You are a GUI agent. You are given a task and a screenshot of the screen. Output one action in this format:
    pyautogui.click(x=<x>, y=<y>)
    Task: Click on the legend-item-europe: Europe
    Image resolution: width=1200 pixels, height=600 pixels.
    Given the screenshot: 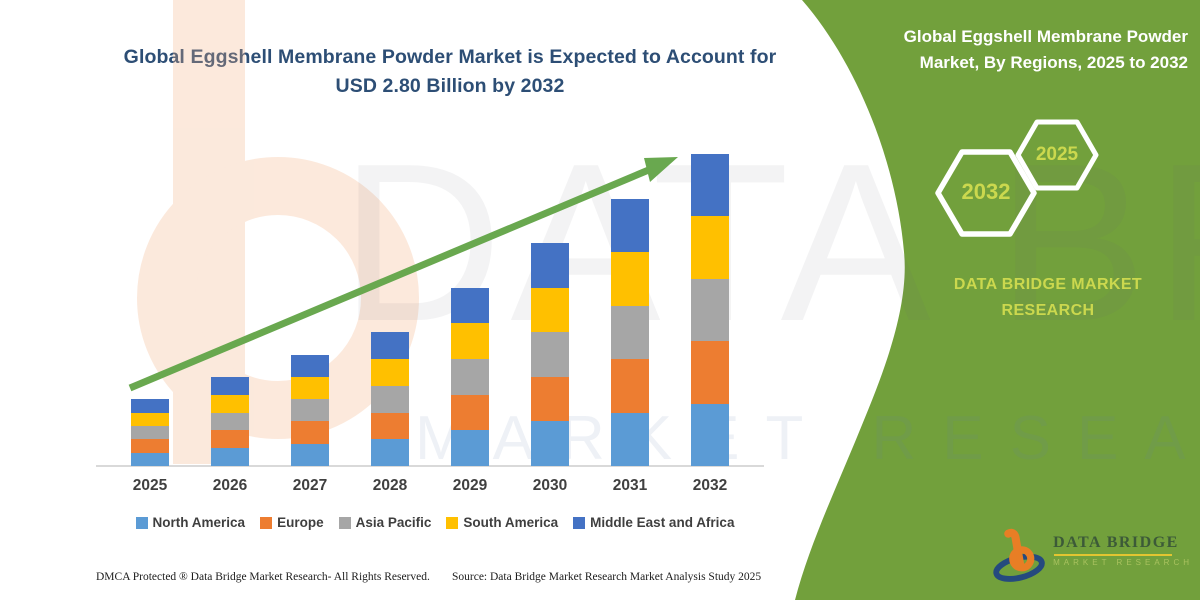 What is the action you would take?
    pyautogui.click(x=292, y=522)
    